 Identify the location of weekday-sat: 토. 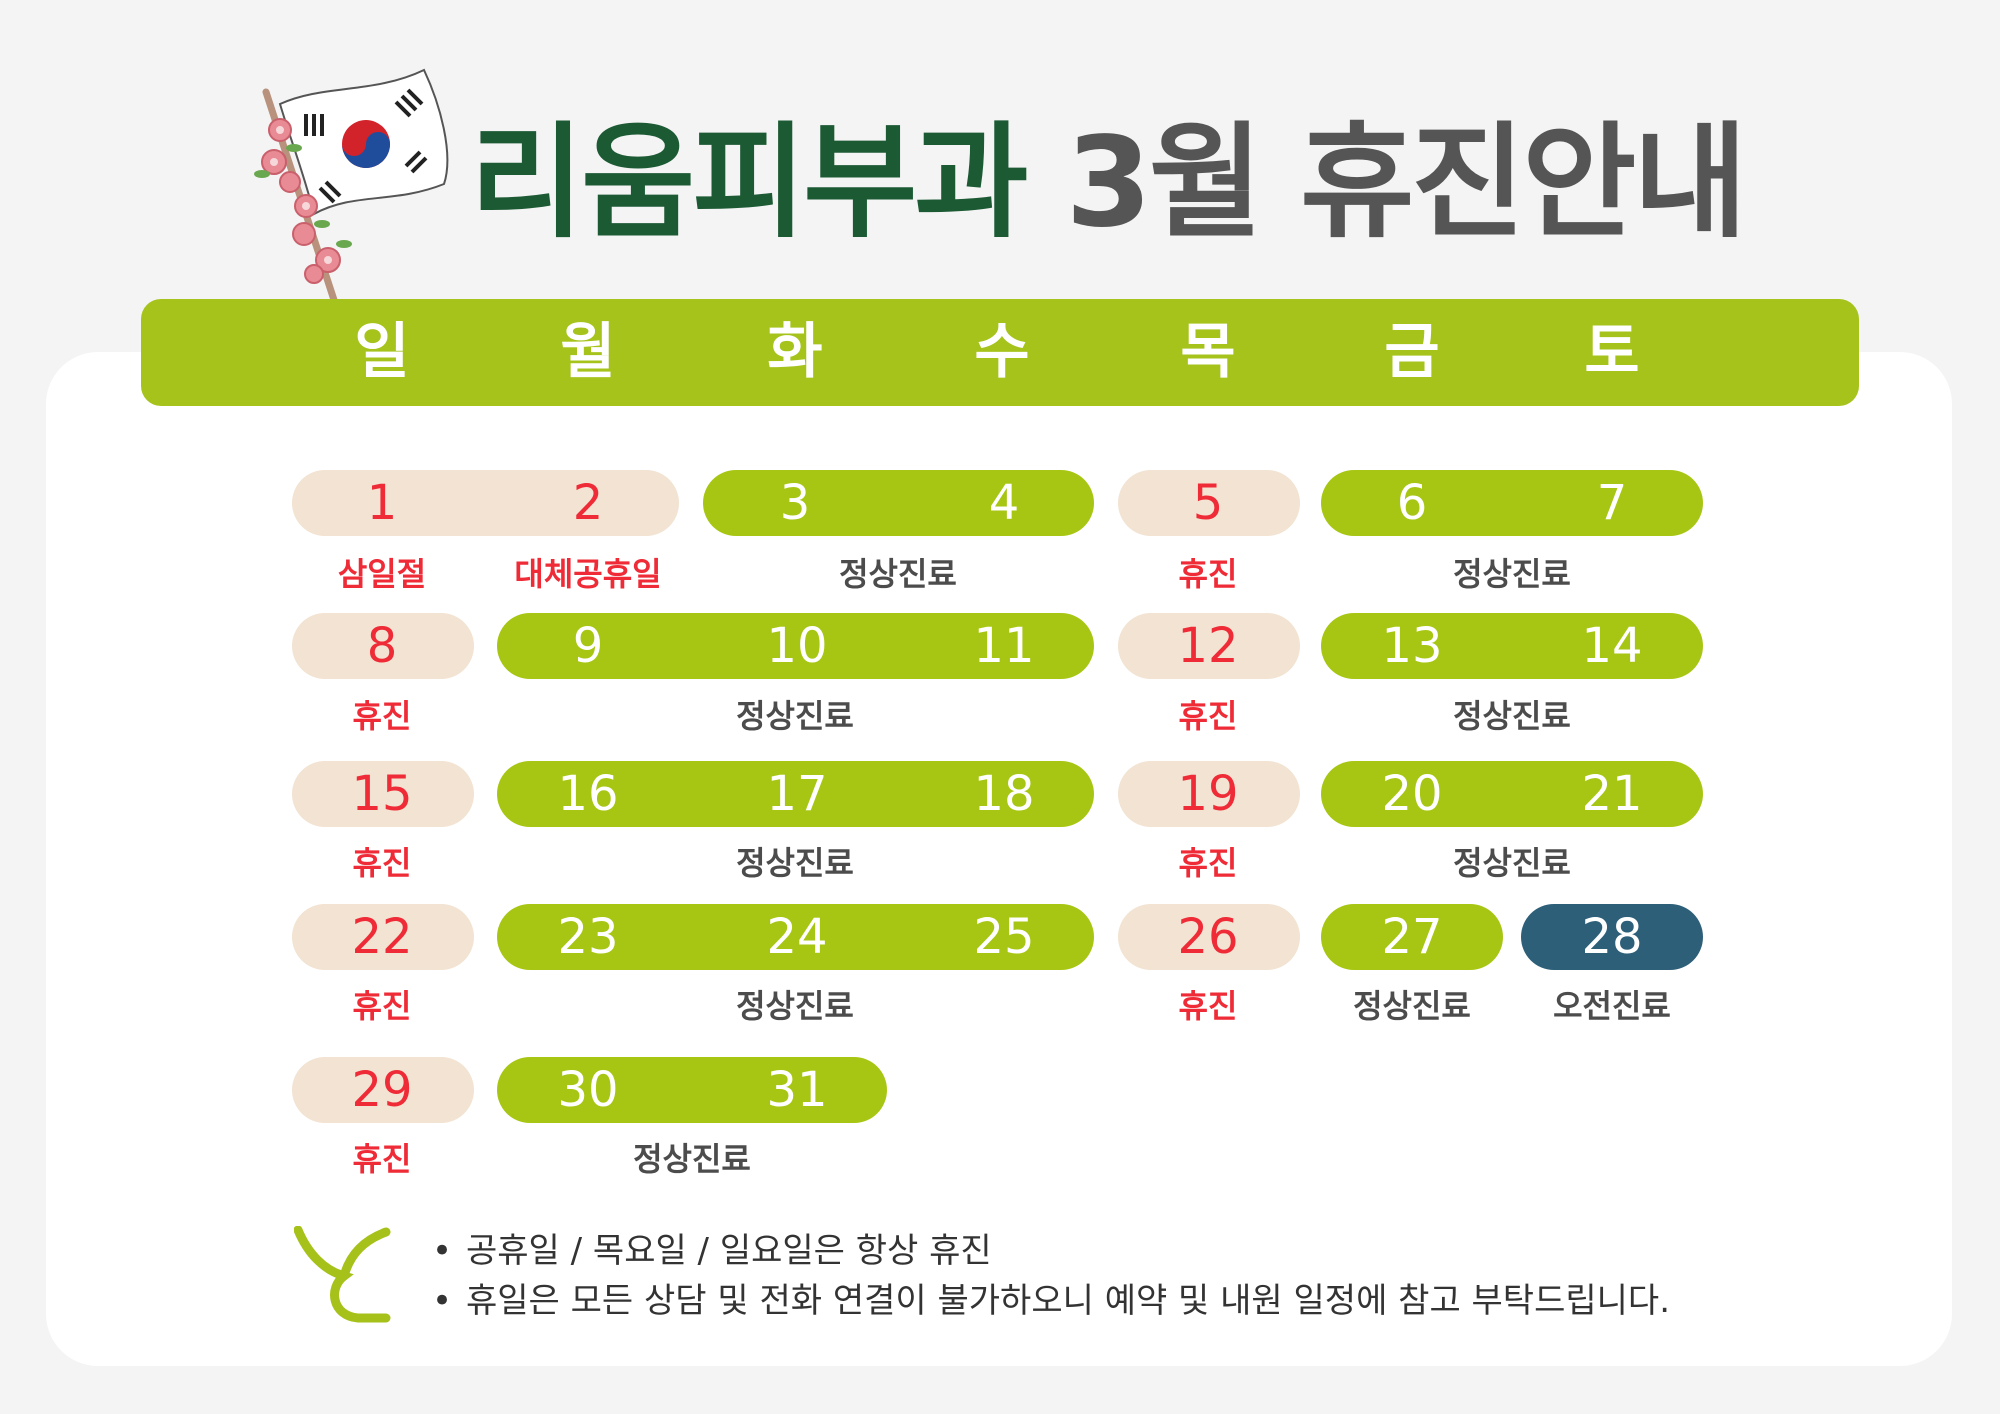
(1612, 352).